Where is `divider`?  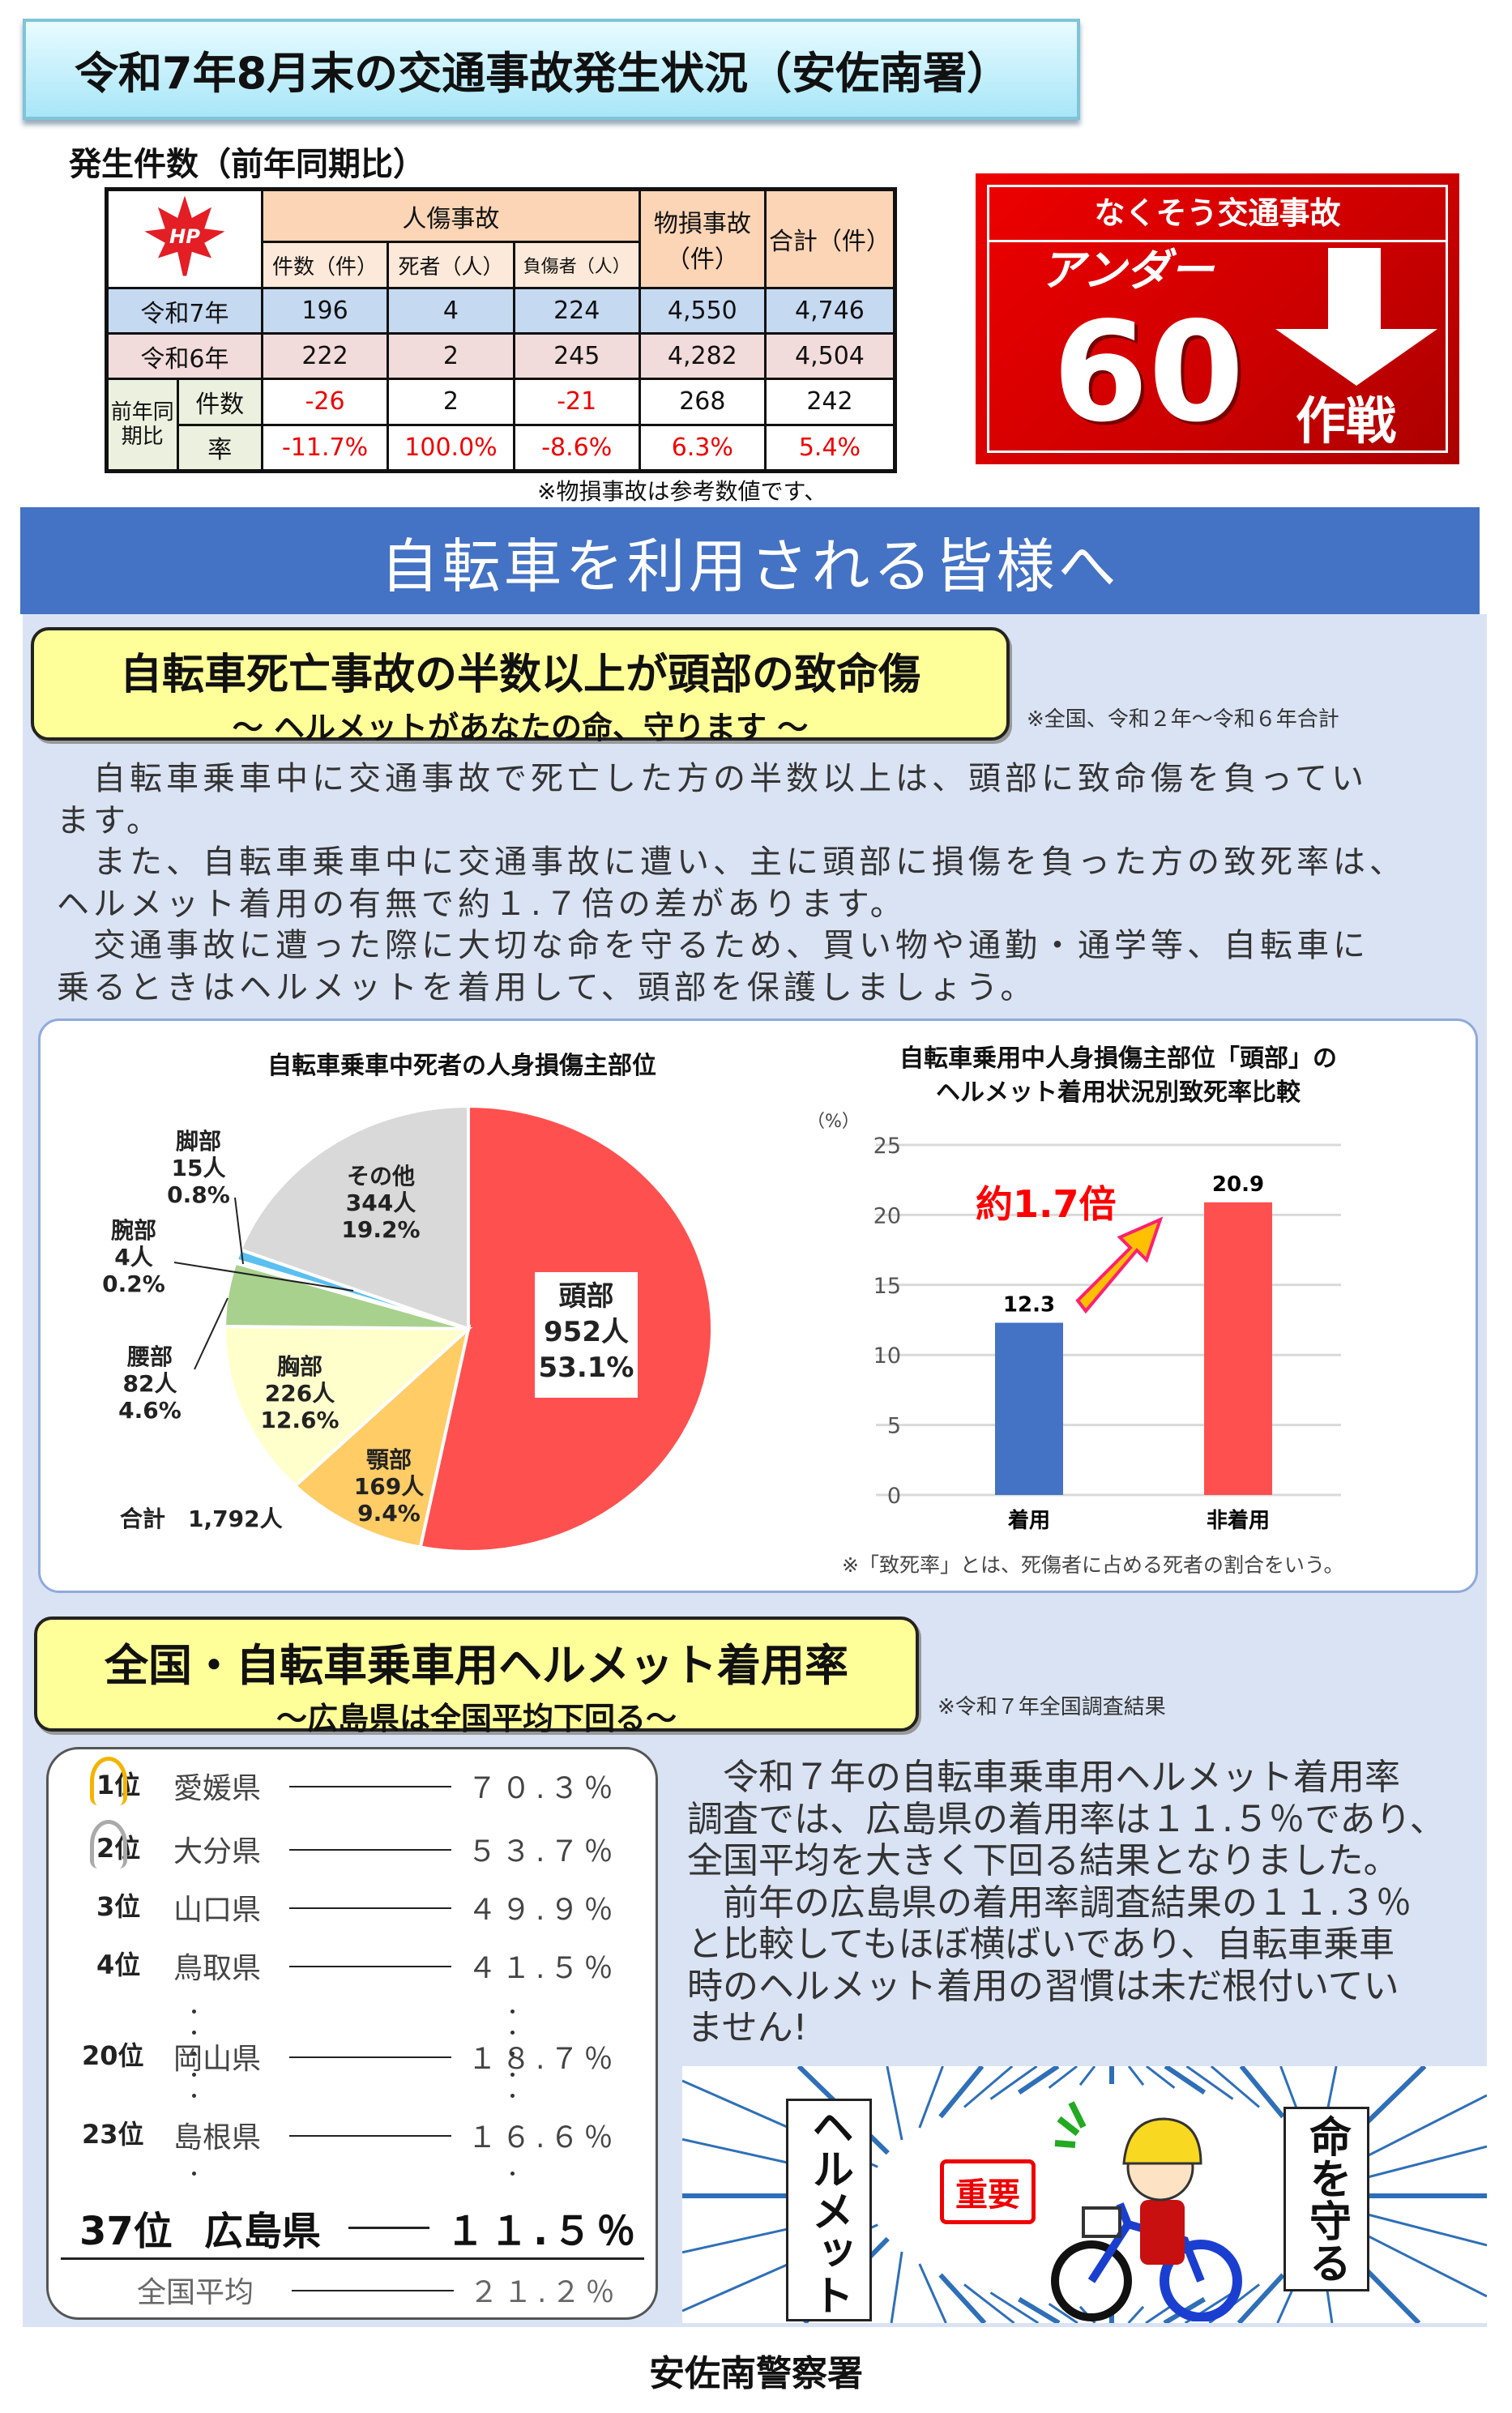
divider is located at coordinates (352, 2258).